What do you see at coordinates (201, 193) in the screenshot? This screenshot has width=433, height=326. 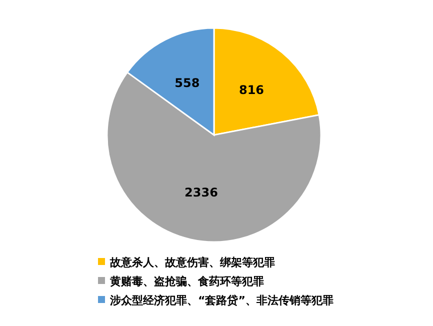 I see `data-label: 2336` at bounding box center [201, 193].